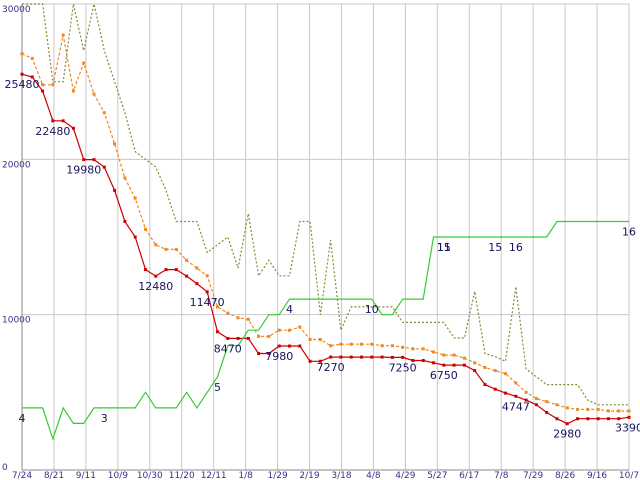 The image size is (640, 480). I want to click on x-tick-label: 7/24, so click(22, 475).